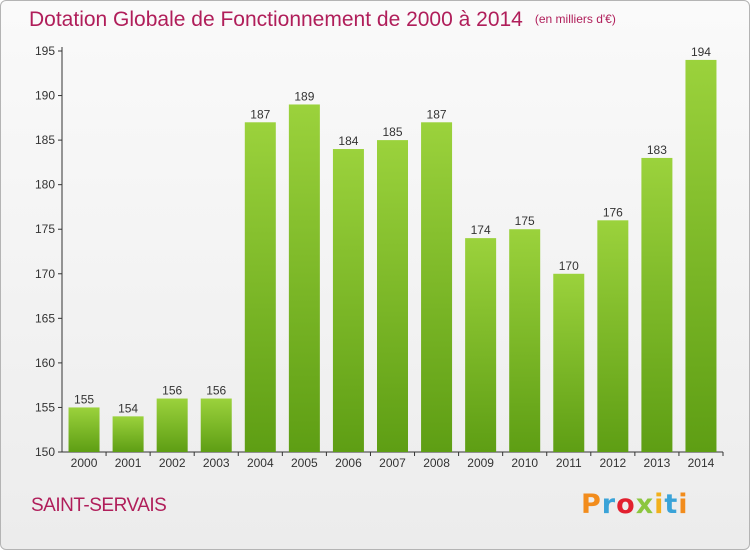 The height and width of the screenshot is (551, 750). What do you see at coordinates (99, 505) in the screenshot?
I see `commune-name: SAINT-SERVAIS` at bounding box center [99, 505].